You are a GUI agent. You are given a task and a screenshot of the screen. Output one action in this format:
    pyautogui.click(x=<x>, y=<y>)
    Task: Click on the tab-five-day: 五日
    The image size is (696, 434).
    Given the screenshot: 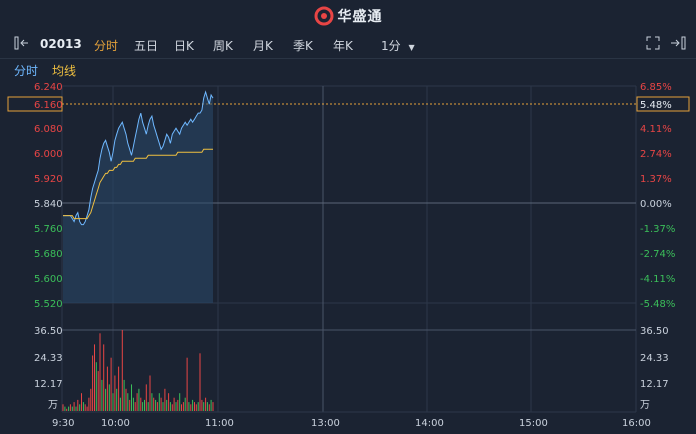 What is the action you would take?
    pyautogui.click(x=146, y=46)
    